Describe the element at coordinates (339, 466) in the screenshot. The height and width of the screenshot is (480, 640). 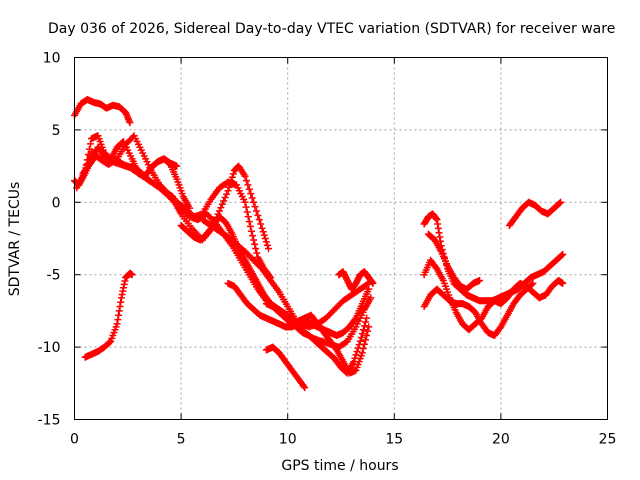
I see `x-axis-label: GPS time / hours` at that location.